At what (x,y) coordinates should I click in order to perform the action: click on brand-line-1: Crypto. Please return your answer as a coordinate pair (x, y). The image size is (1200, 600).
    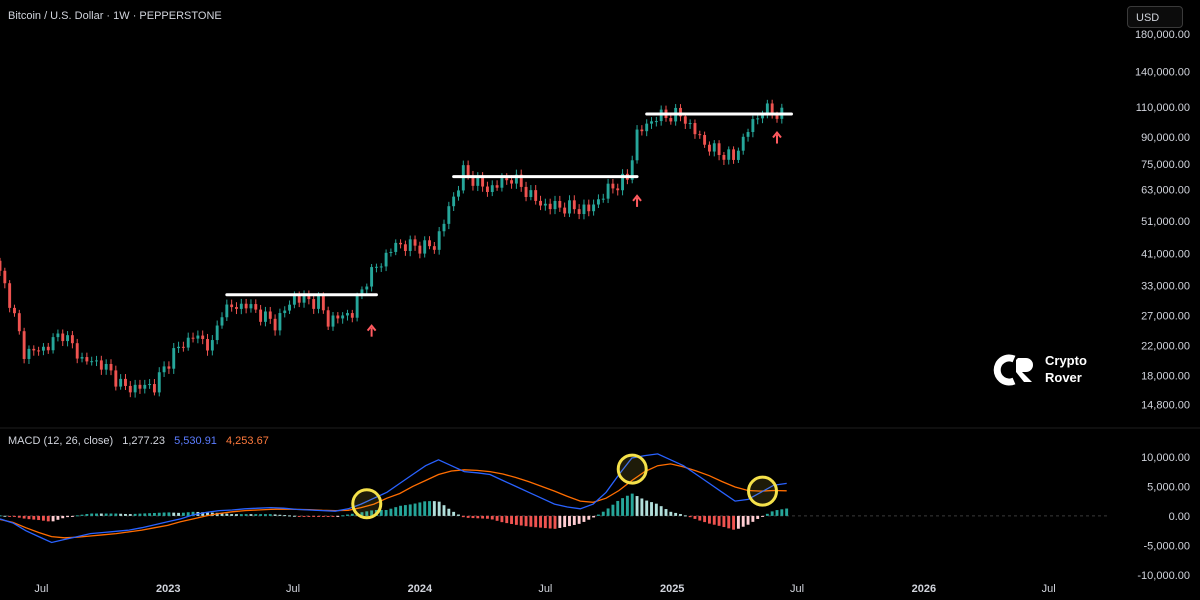
    Looking at the image, I should click on (1066, 360).